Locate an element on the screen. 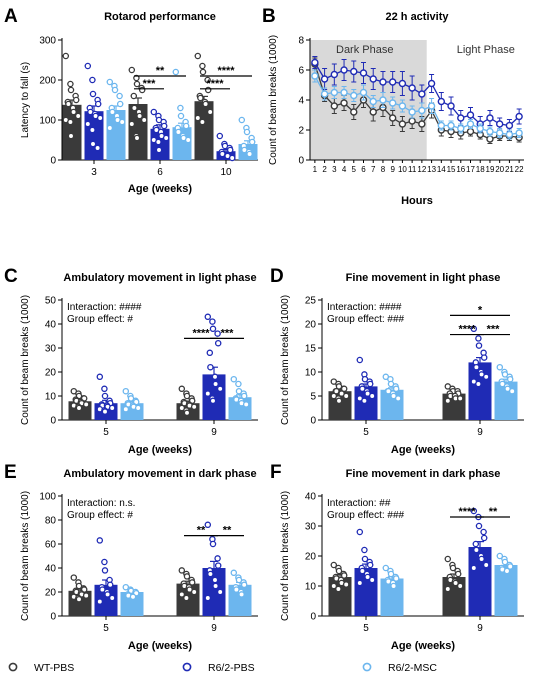  x-tick-label: 10 is located at coordinates (402, 169).